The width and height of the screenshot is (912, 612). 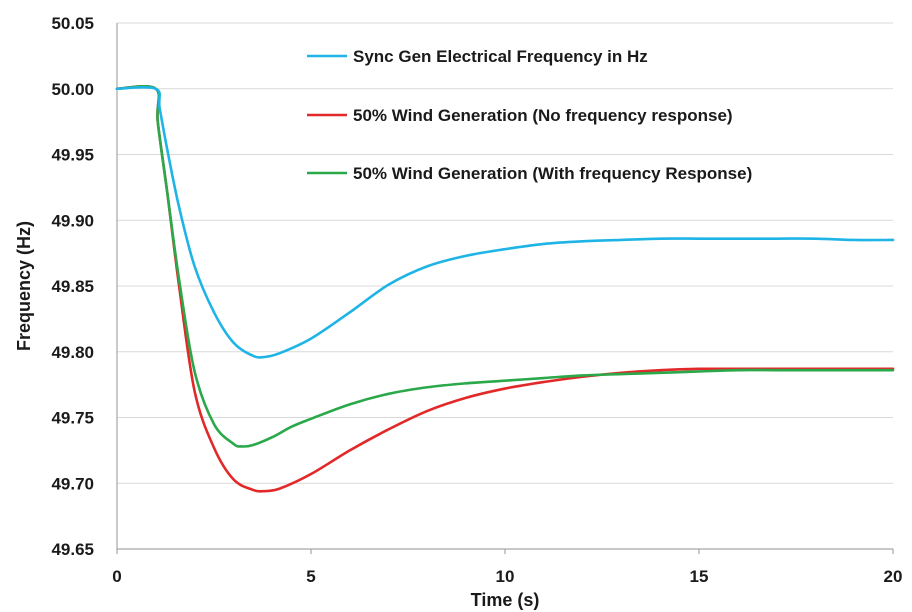 What do you see at coordinates (505, 600) in the screenshot?
I see `x-axis-title: Time (s)` at bounding box center [505, 600].